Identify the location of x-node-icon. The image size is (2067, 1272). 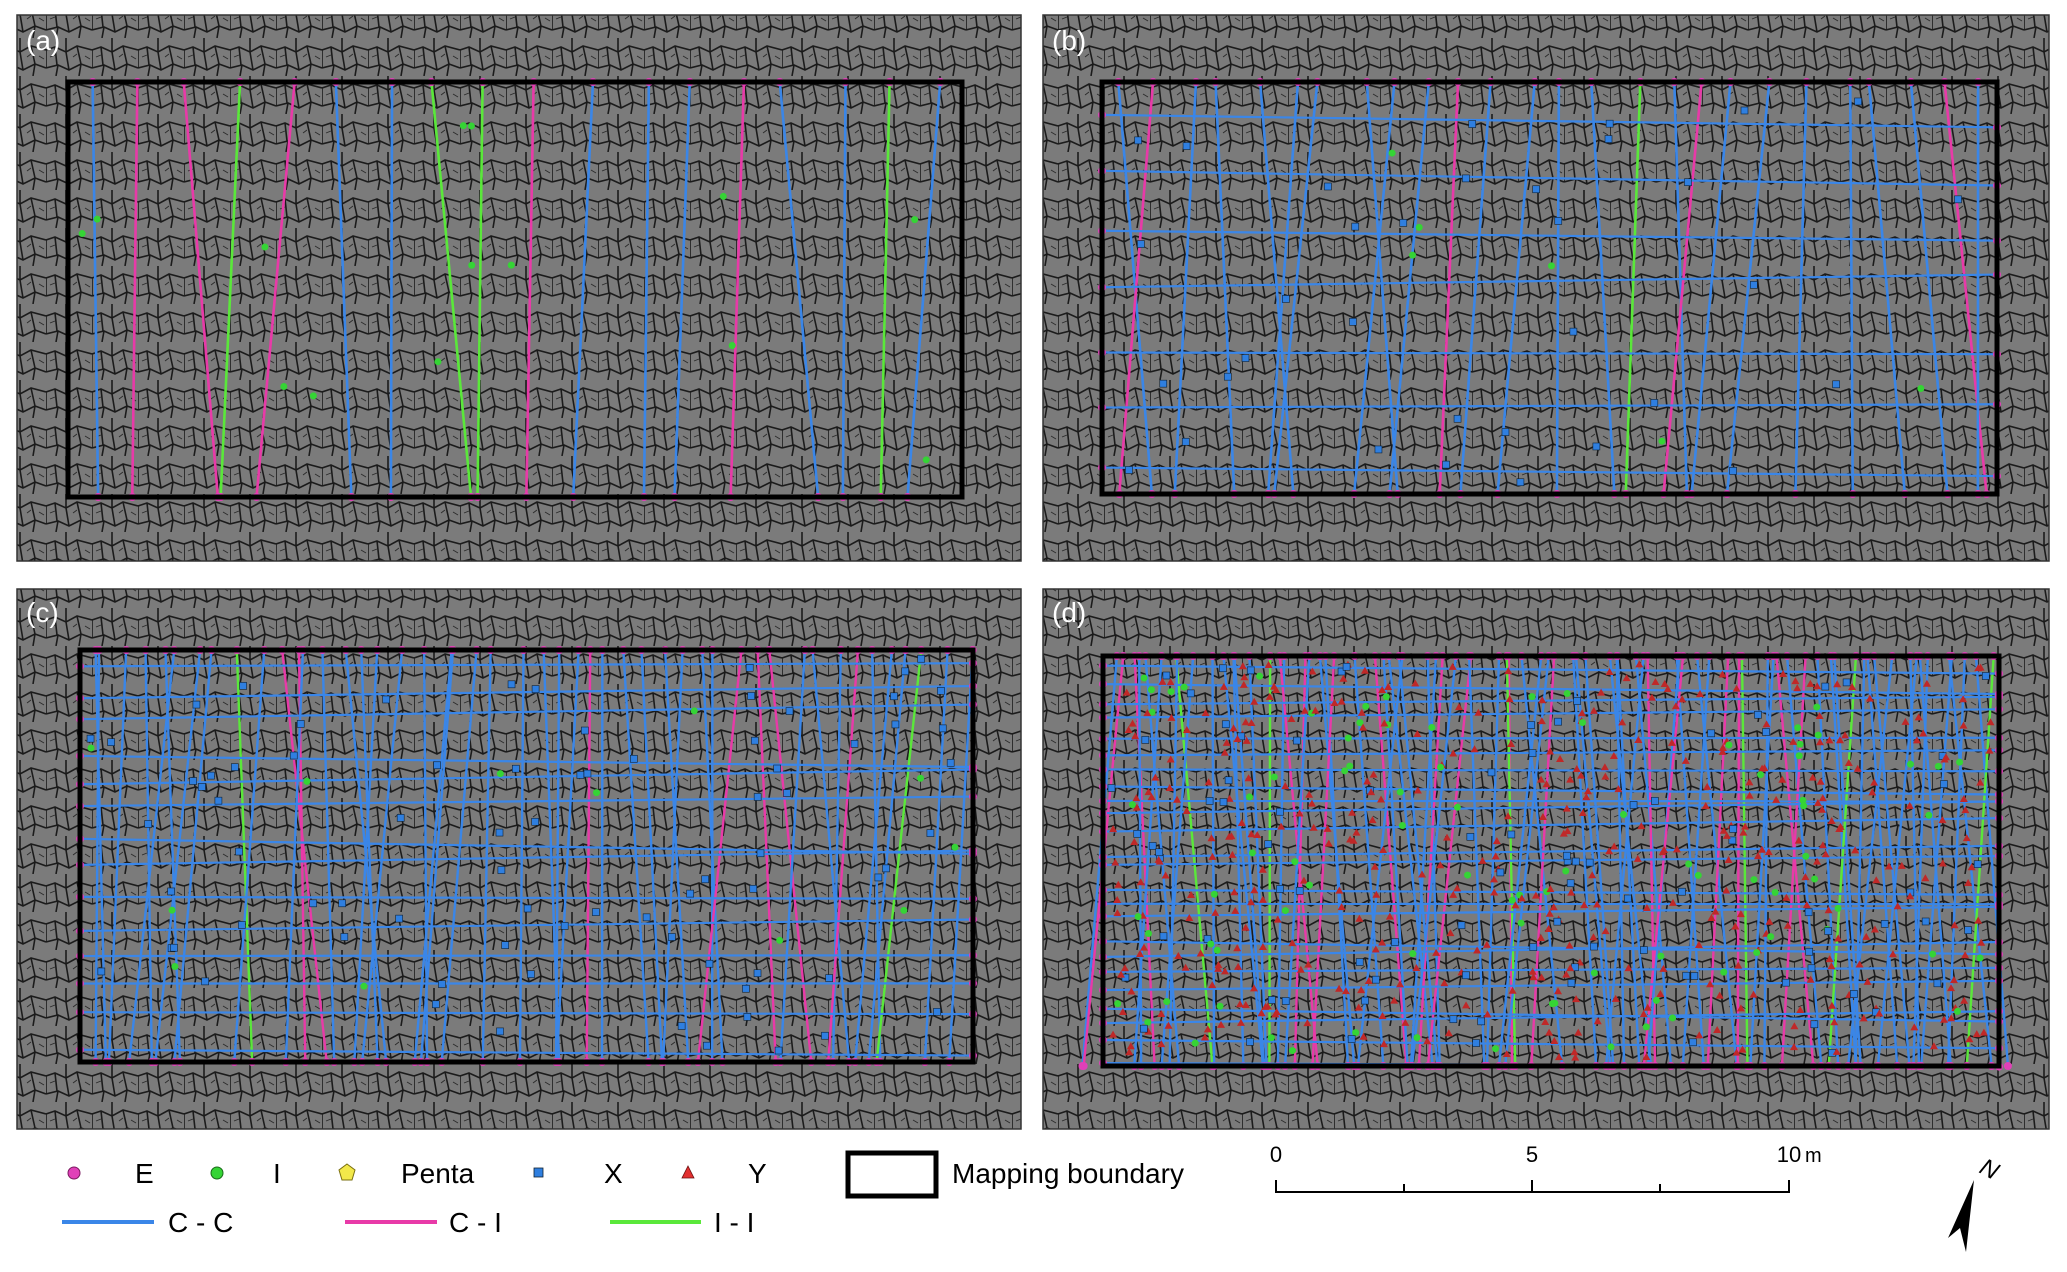
(538, 1172).